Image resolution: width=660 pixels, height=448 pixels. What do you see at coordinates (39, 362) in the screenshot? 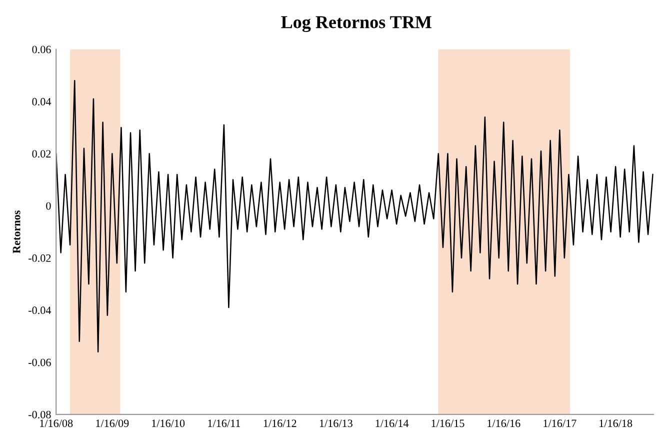
I see `y-tick-label: -0.06` at bounding box center [39, 362].